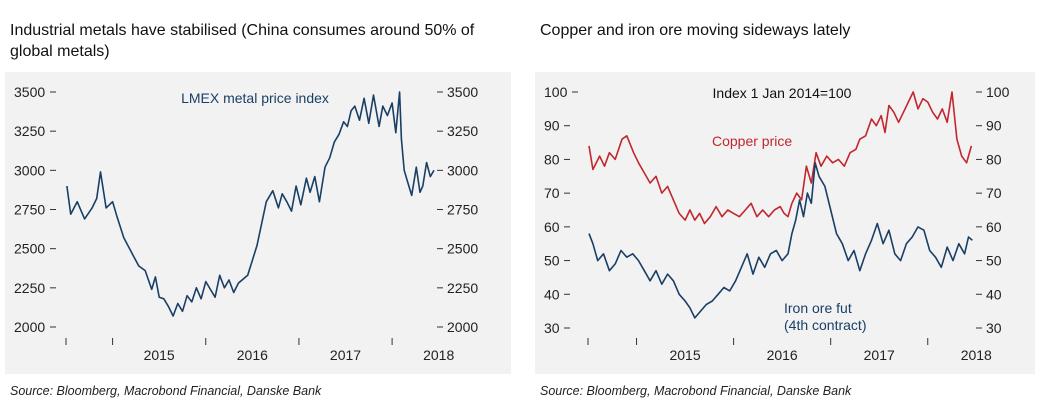 This screenshot has height=418, width=1040. I want to click on y-tick-label-right: 2000, so click(462, 327).